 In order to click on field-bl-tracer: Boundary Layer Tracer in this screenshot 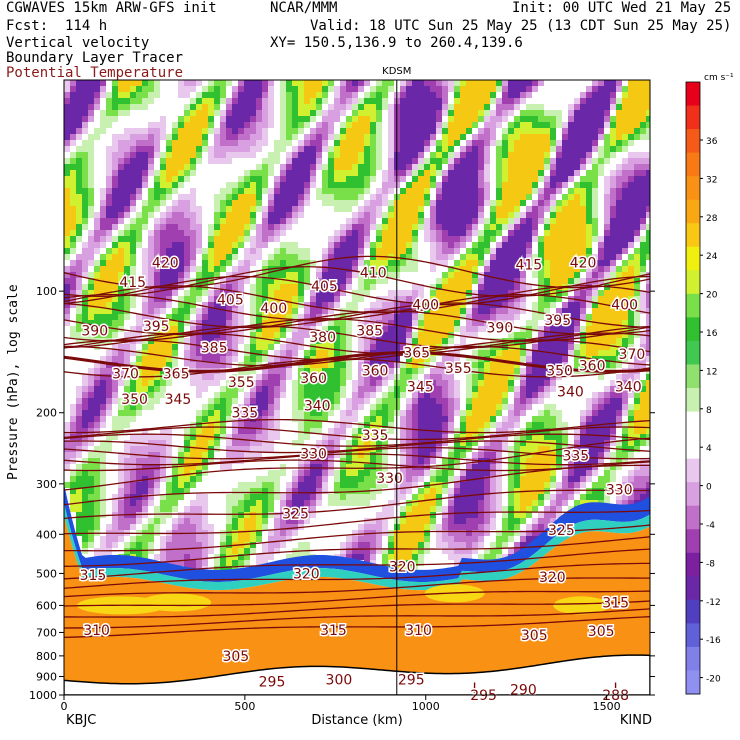, I will do `click(95, 58)`.